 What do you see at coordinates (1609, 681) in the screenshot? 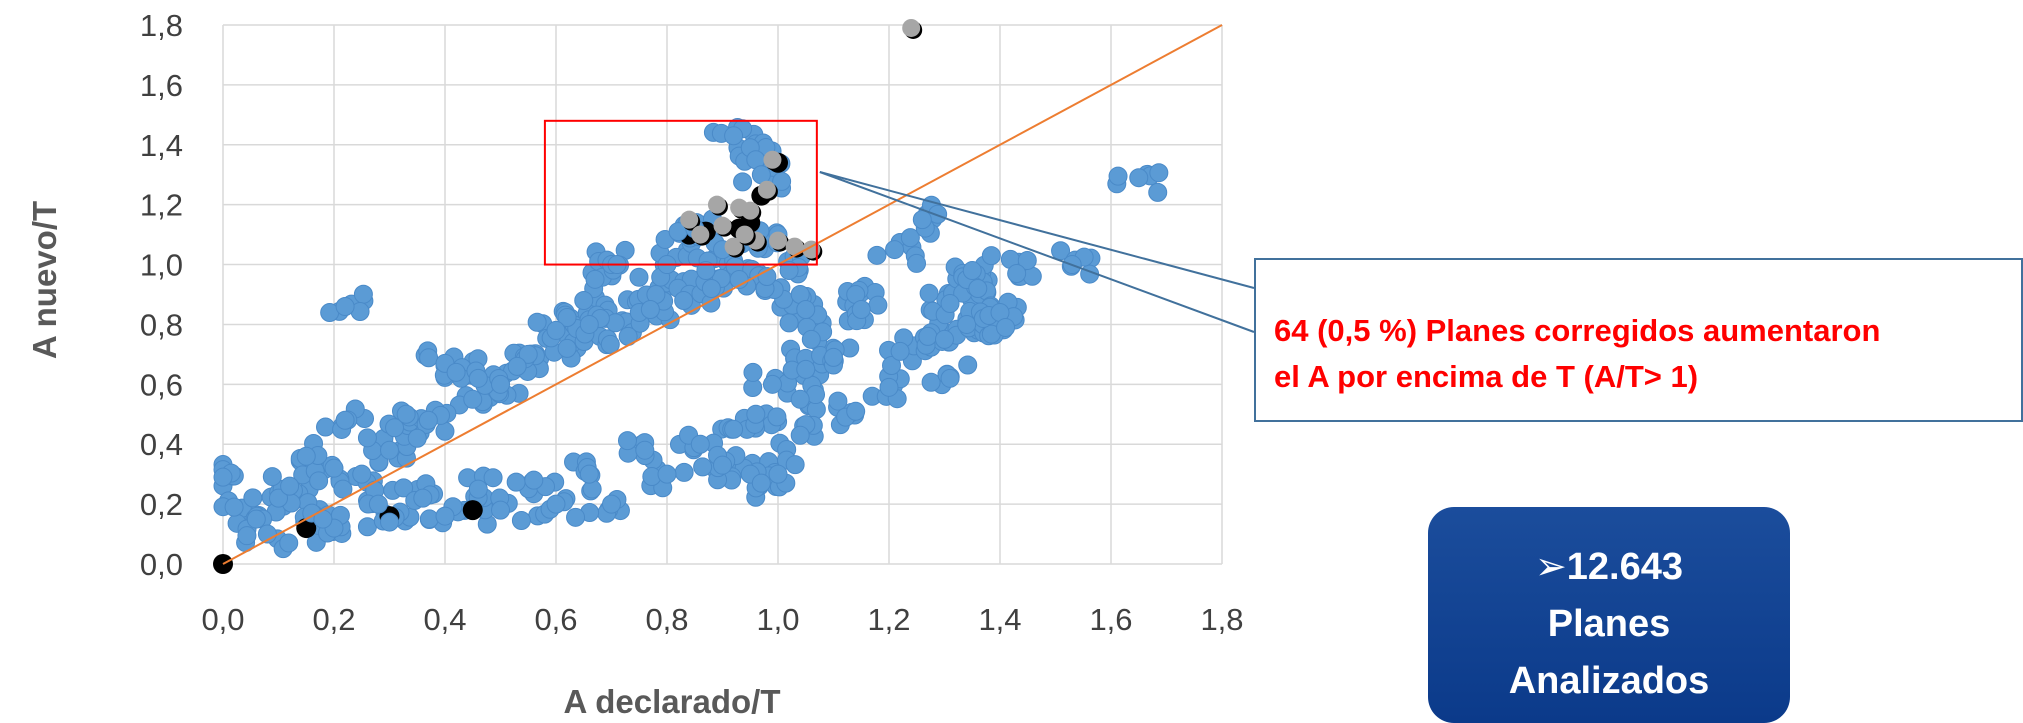
I see `plans-sublabel: Analizados` at bounding box center [1609, 681].